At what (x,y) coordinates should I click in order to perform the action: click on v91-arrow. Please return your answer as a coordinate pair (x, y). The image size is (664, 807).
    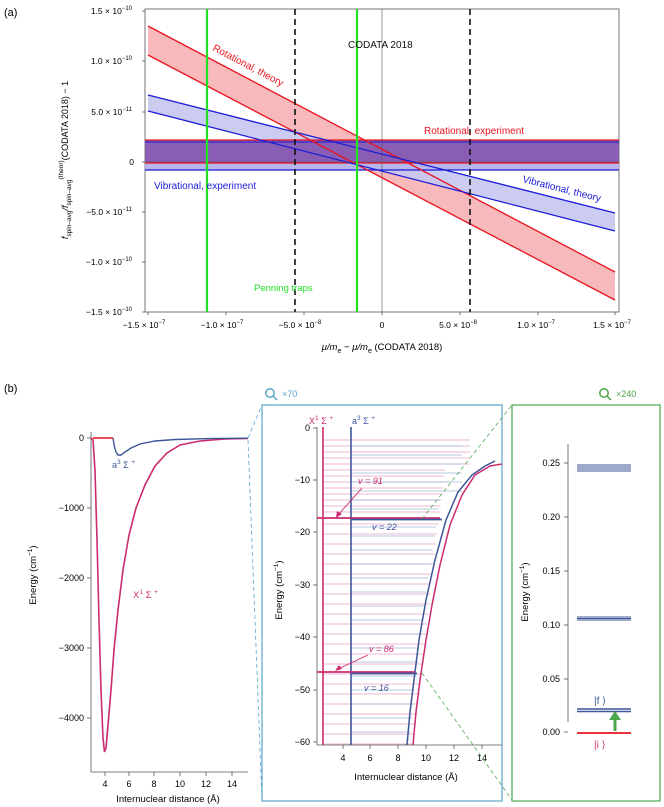
    Looking at the image, I should click on (350, 501).